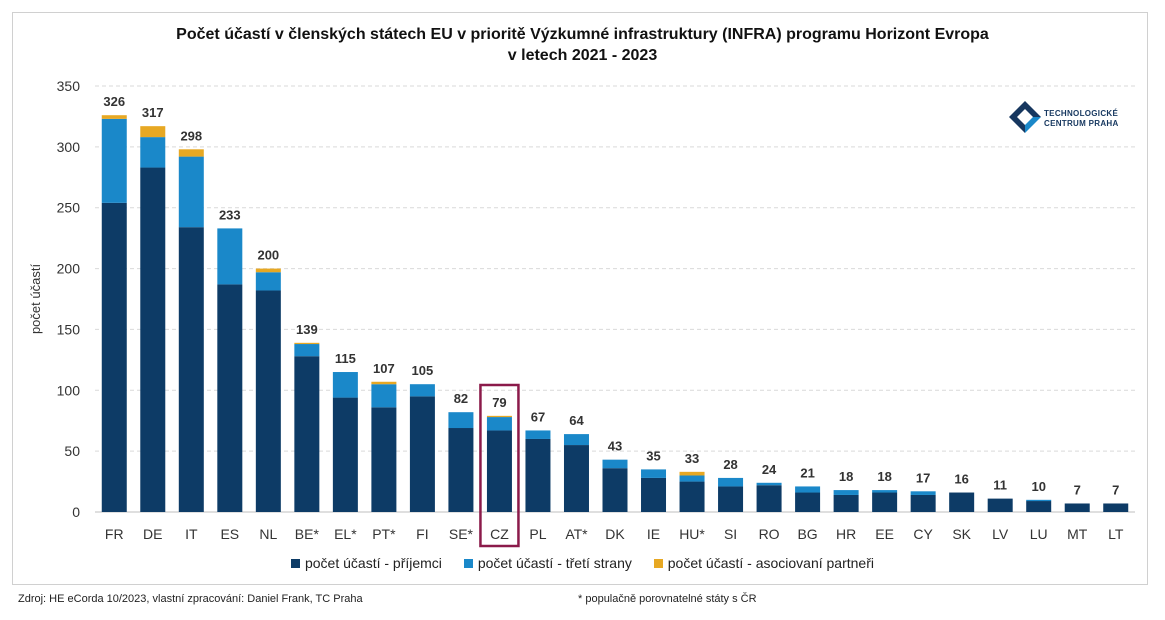  What do you see at coordinates (69, 329) in the screenshot?
I see `y-tick-label: 150` at bounding box center [69, 329].